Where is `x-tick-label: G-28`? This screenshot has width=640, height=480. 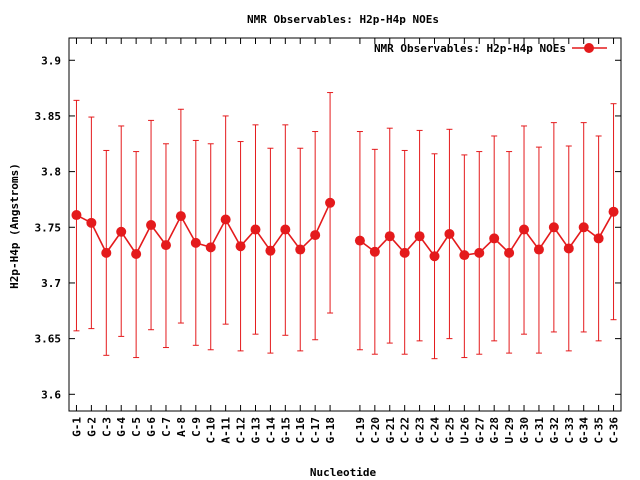 x-tick-label: G-28 is located at coordinates (494, 430).